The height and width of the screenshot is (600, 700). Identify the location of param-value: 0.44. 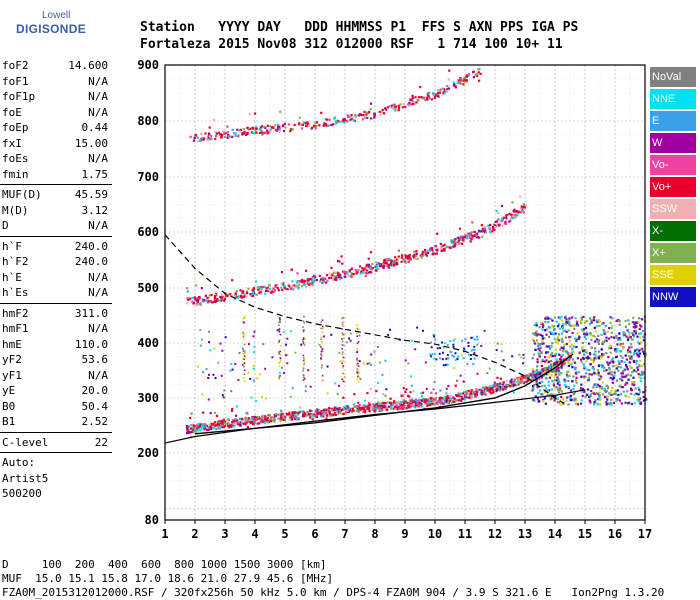
(95, 127).